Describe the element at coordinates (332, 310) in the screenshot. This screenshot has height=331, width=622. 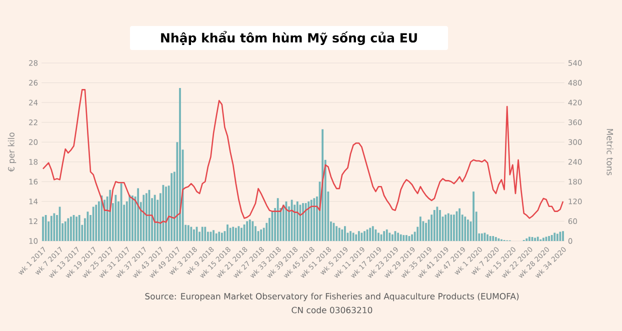
I see `text: CN code 03063210` at that location.